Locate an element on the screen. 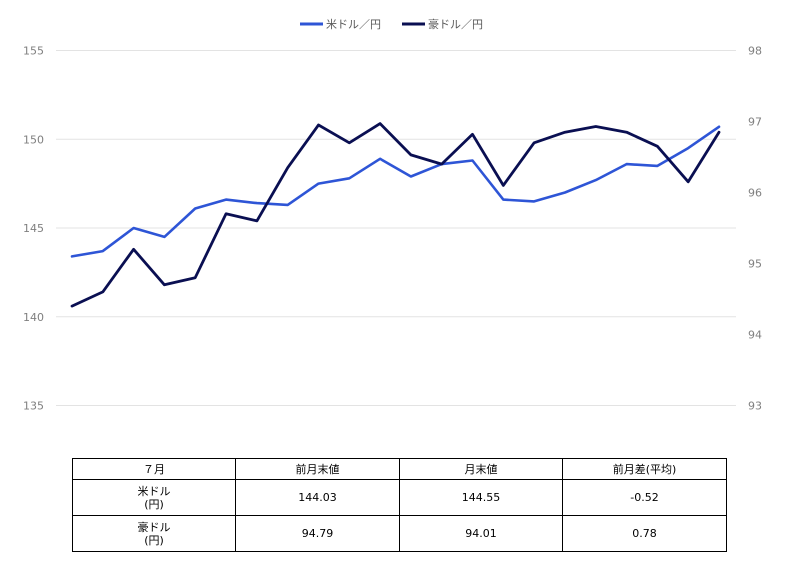  table-header-row: ７月 前月末値 月末値 前月差(平均) is located at coordinates (399, 469).